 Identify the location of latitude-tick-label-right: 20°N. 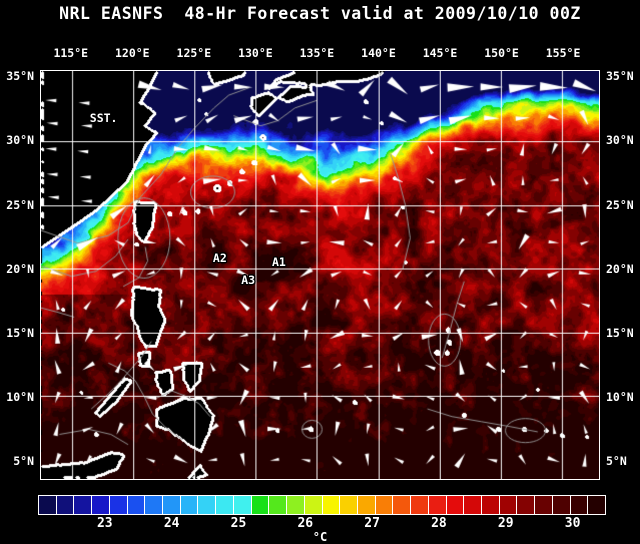
(620, 268).